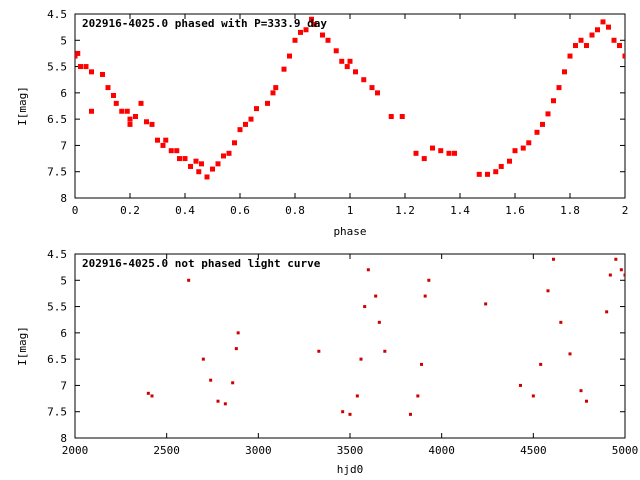 This screenshot has width=640, height=480. I want to click on x-tick-label: 1.4, so click(460, 210).